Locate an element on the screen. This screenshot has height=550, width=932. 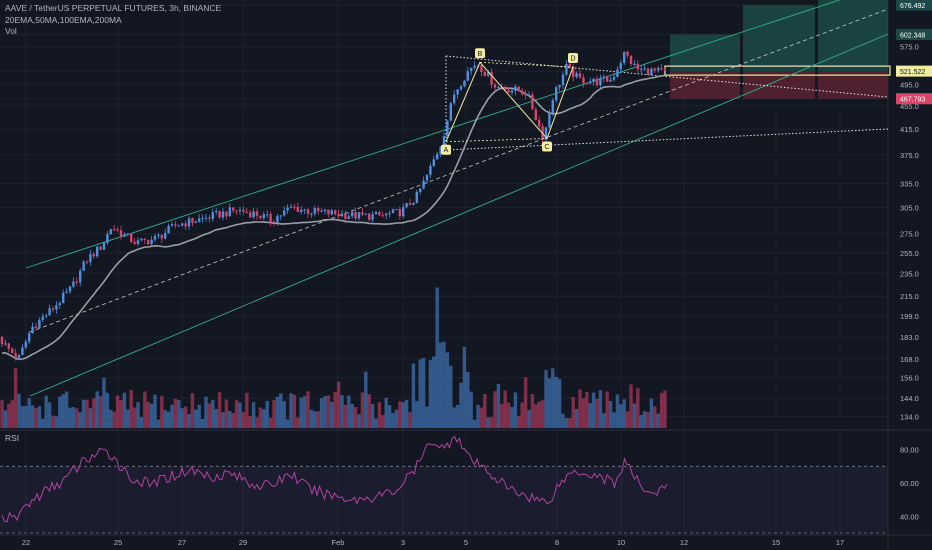
price-axis-label: 183.0 is located at coordinates (909, 337).